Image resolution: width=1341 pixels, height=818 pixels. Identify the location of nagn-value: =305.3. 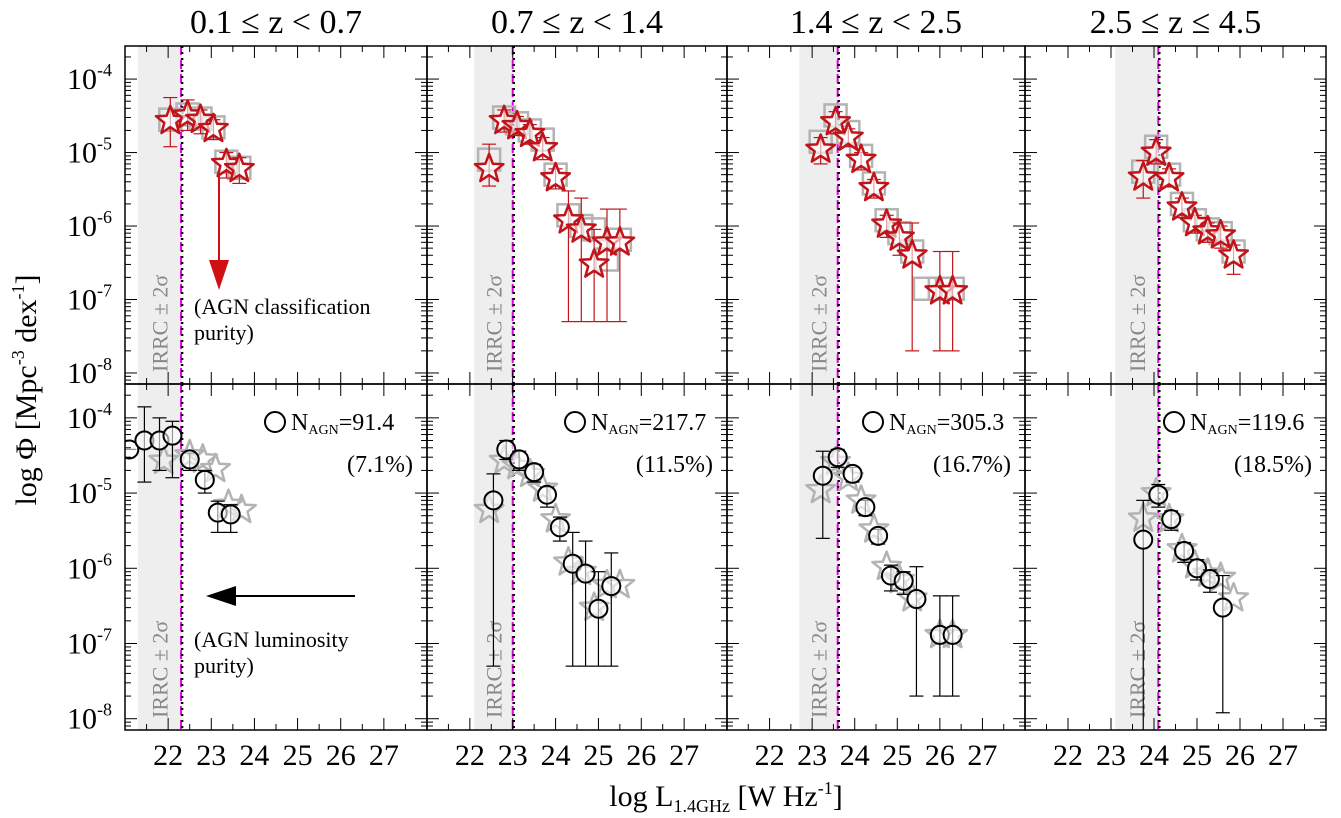
(971, 423).